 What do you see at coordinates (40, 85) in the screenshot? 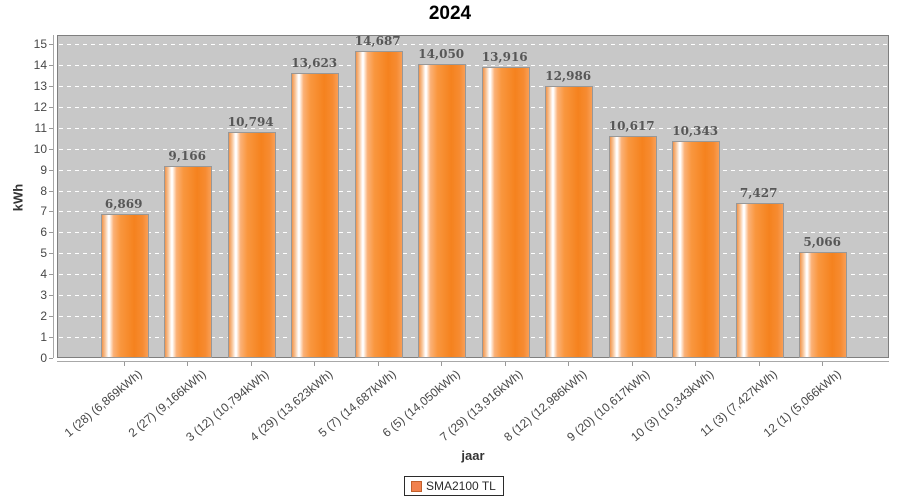
I see `y-tick-label: 13` at bounding box center [40, 85].